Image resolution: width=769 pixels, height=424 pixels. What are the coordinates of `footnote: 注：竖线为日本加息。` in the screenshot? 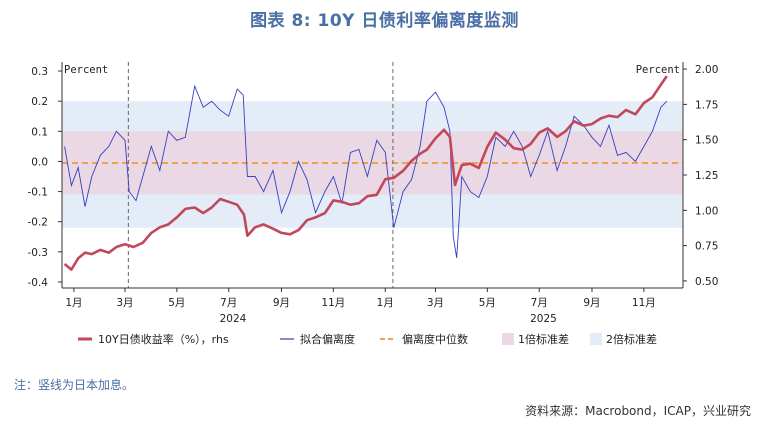 It's located at (74, 385).